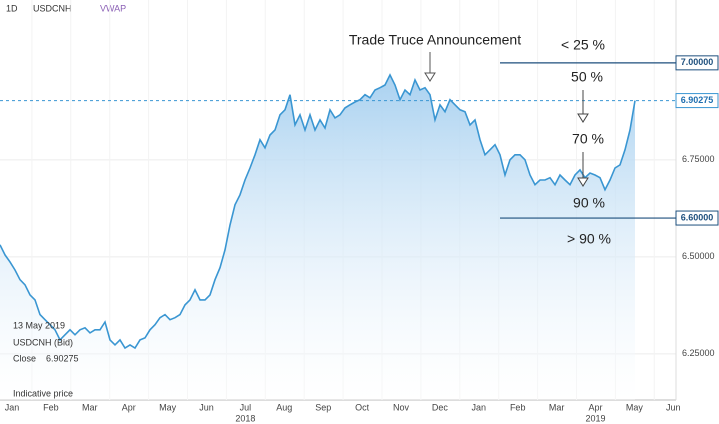  I want to click on percent-label: 50 %, so click(587, 77).